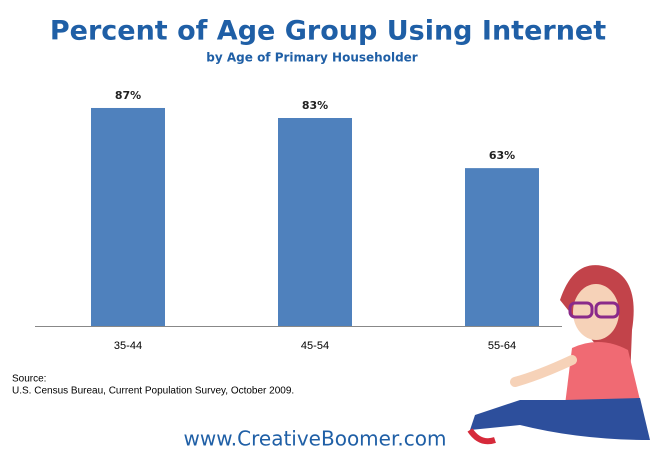  I want to click on shirt, so click(602, 373).